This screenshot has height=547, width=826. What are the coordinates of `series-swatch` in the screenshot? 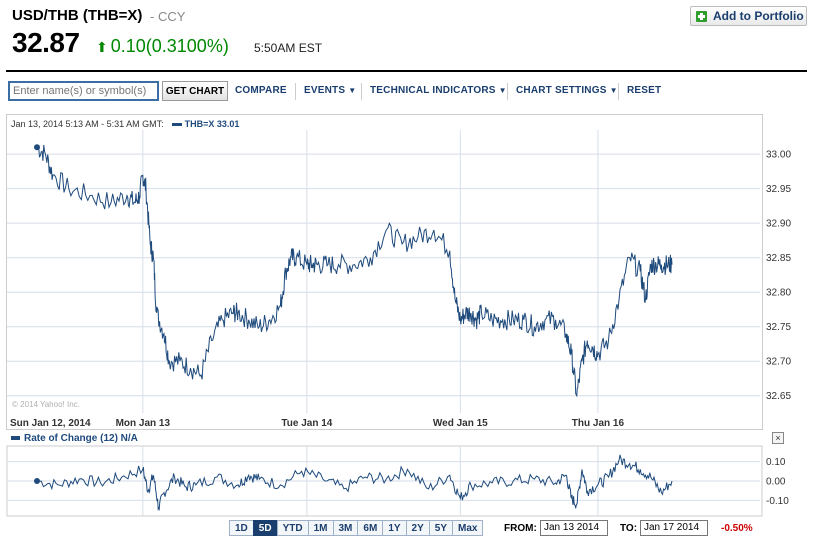 It's located at (176, 125).